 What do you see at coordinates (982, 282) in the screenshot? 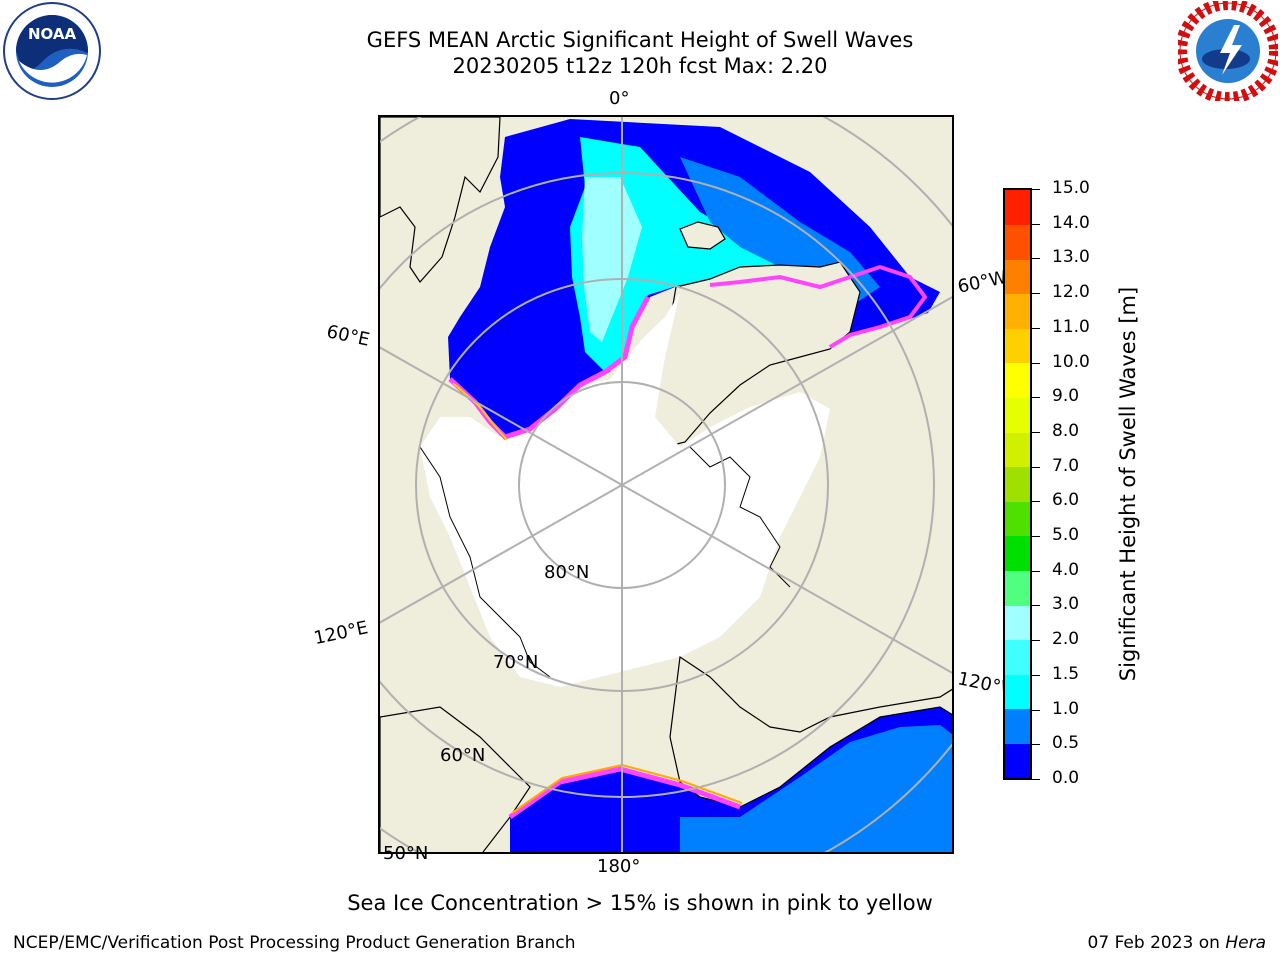
I see `lon-label-60w: 60°W` at bounding box center [982, 282].